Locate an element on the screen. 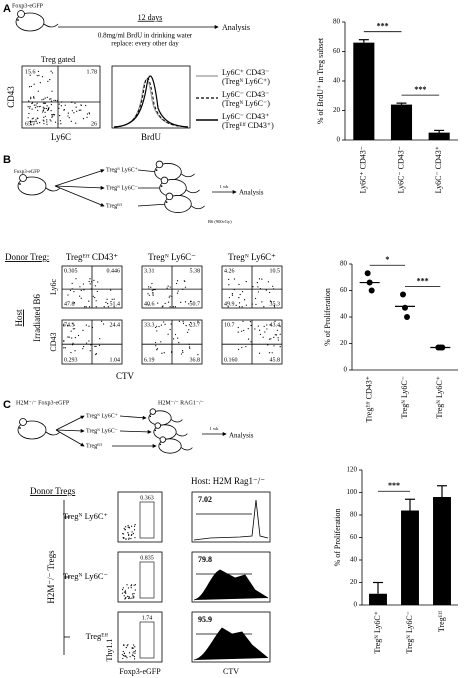  quadrant-value: 24.4 is located at coordinates (115, 325).